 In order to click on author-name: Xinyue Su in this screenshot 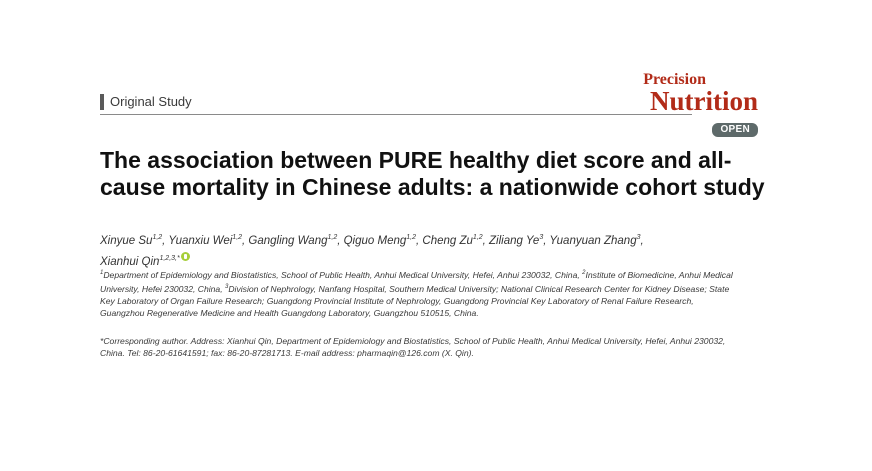, I will do `click(126, 240)`.